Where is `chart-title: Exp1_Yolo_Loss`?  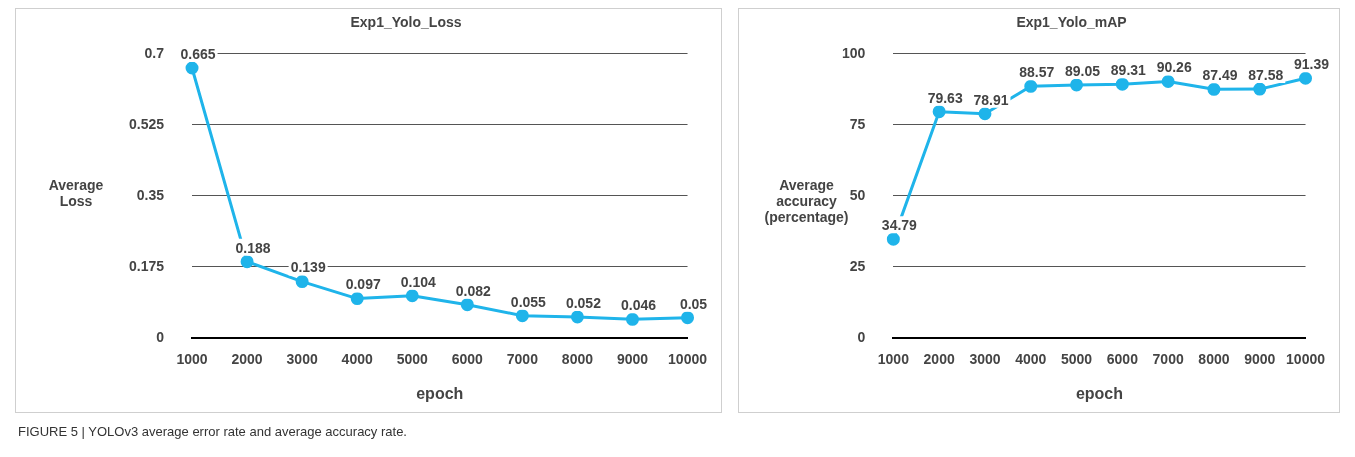
chart-title: Exp1_Yolo_Loss is located at coordinates (406, 22).